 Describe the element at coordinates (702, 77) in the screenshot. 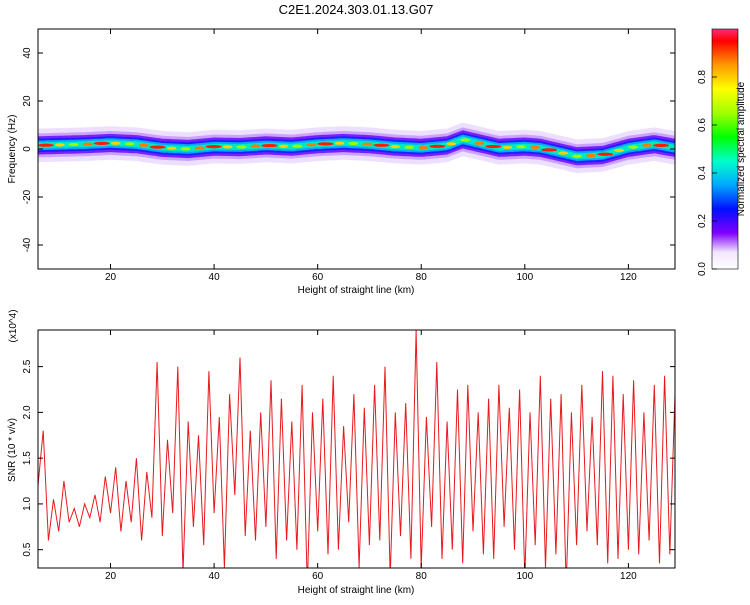

I see `colorbar-tick-label: 0.8` at that location.